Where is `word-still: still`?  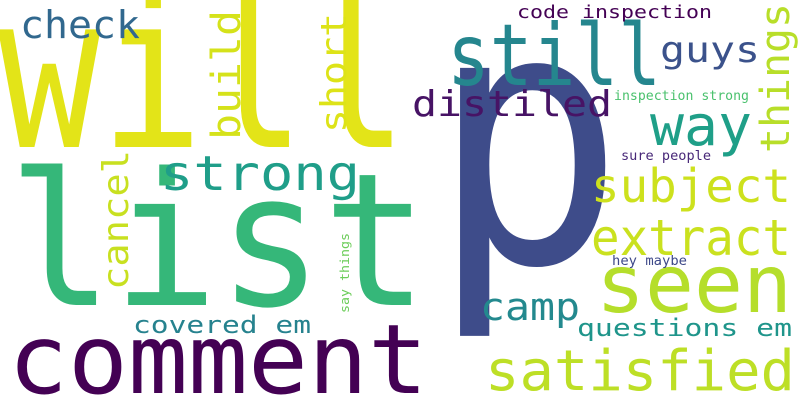 word-still: still is located at coordinates (554, 56).